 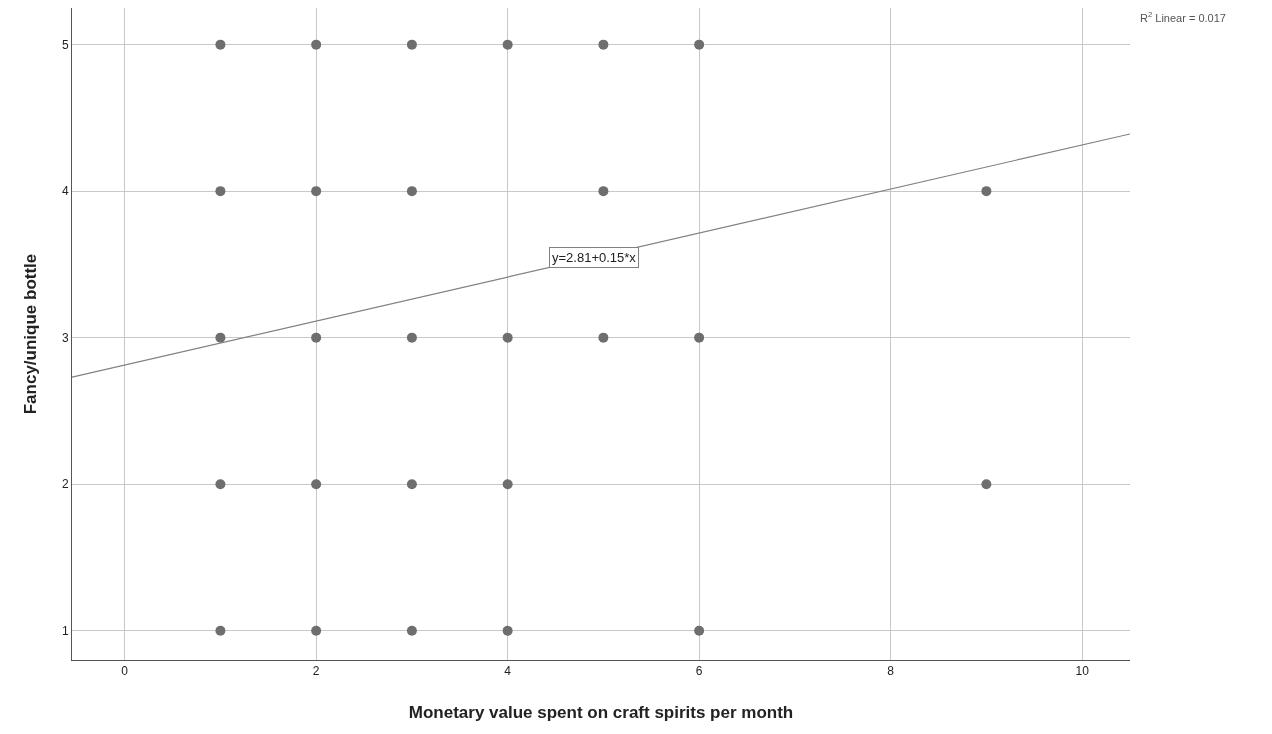 What do you see at coordinates (594, 257) in the screenshot?
I see `annotation: y=2.81+0.15*x` at bounding box center [594, 257].